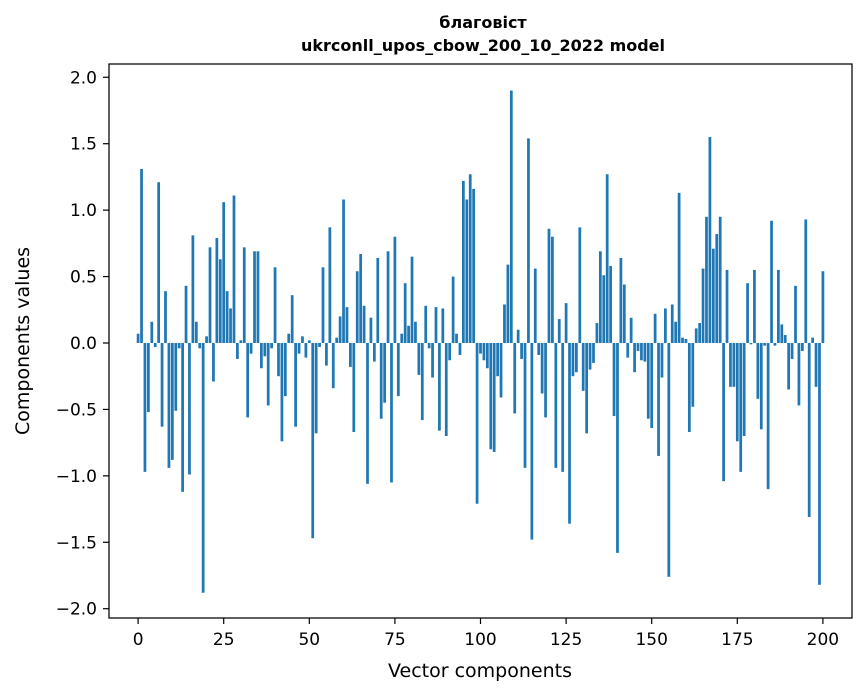 The width and height of the screenshot is (867, 696). What do you see at coordinates (83, 78) in the screenshot?
I see `y-tick-label: 2.0` at bounding box center [83, 78].